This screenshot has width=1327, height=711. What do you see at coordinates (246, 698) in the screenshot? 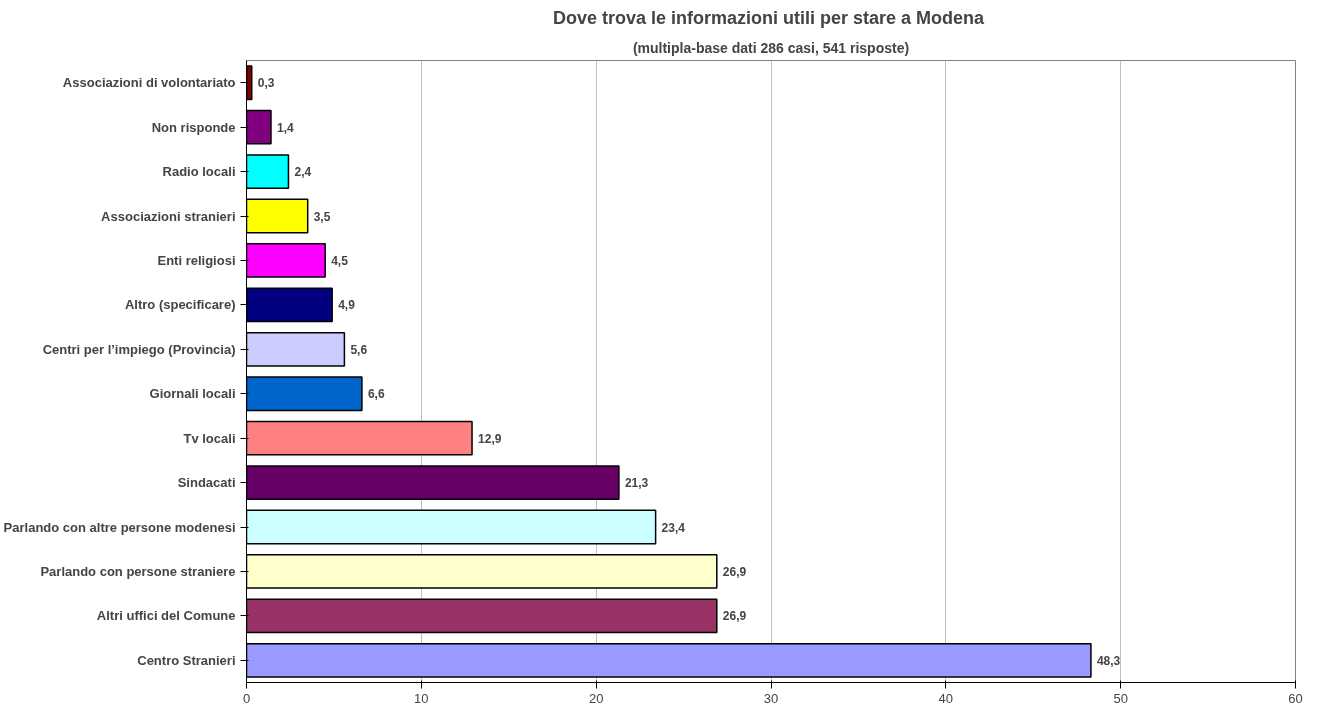
I see `x-tick-label: 0` at bounding box center [246, 698].